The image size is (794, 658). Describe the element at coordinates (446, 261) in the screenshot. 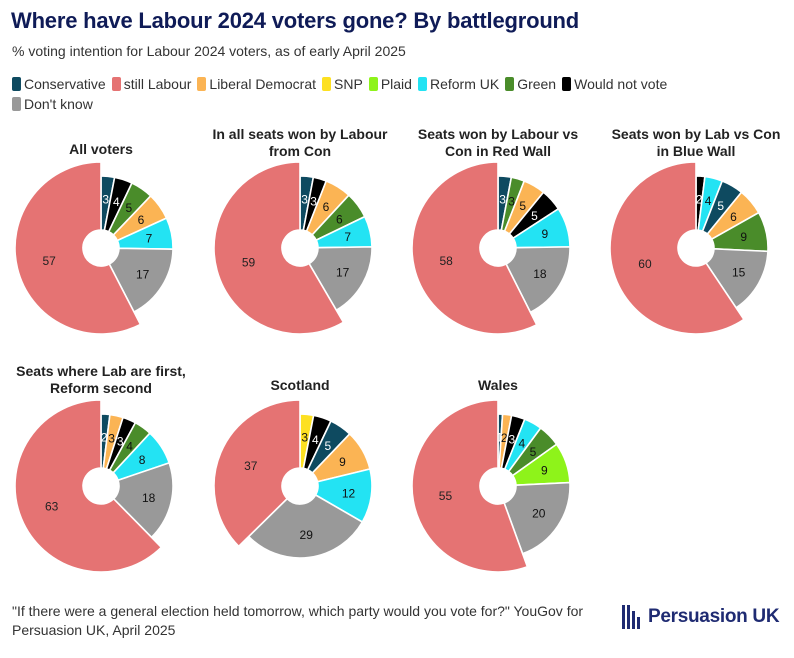

I see `pie-data-label: 58` at that location.